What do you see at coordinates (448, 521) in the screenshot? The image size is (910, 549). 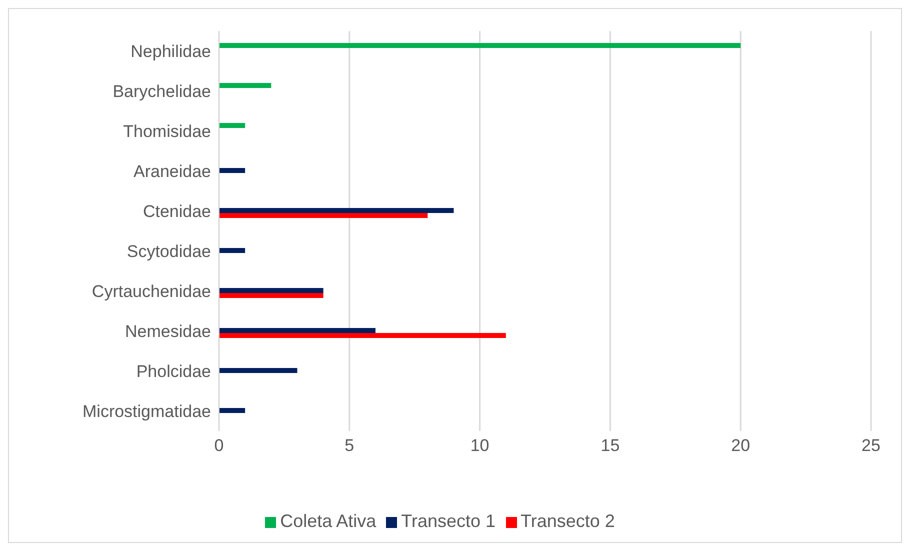 I see `legend-label: Transecto 1` at bounding box center [448, 521].